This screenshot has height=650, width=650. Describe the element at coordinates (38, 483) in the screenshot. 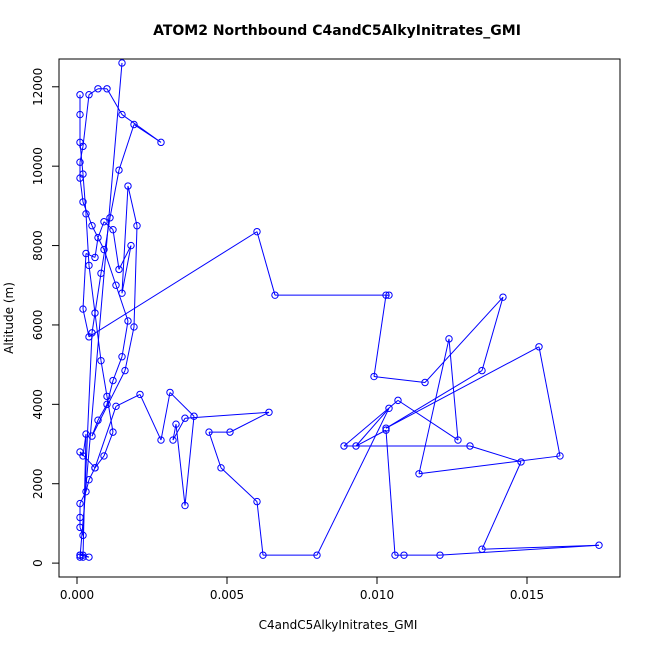

I see `y-tick-label: 2000` at that location.